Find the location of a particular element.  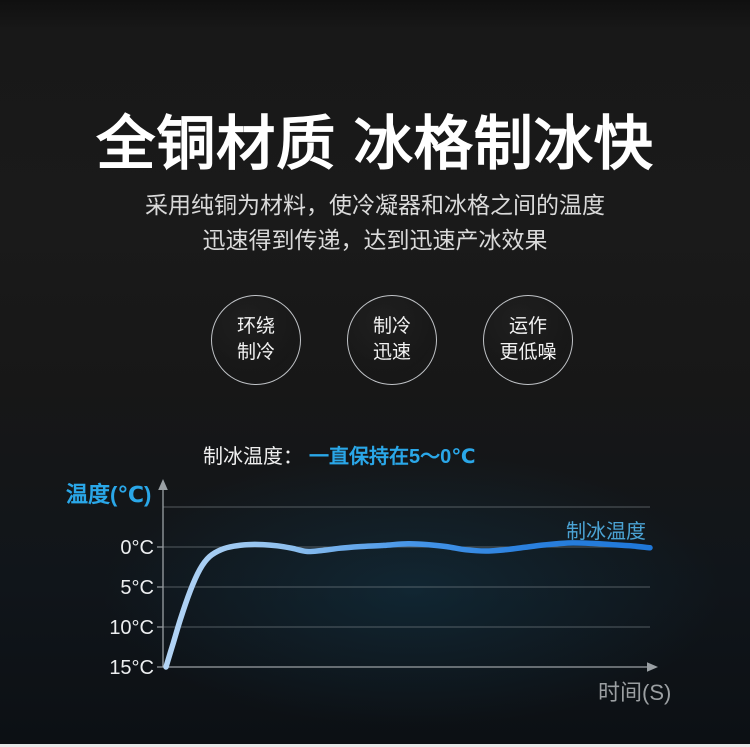

temperature-series-line is located at coordinates (408, 605).